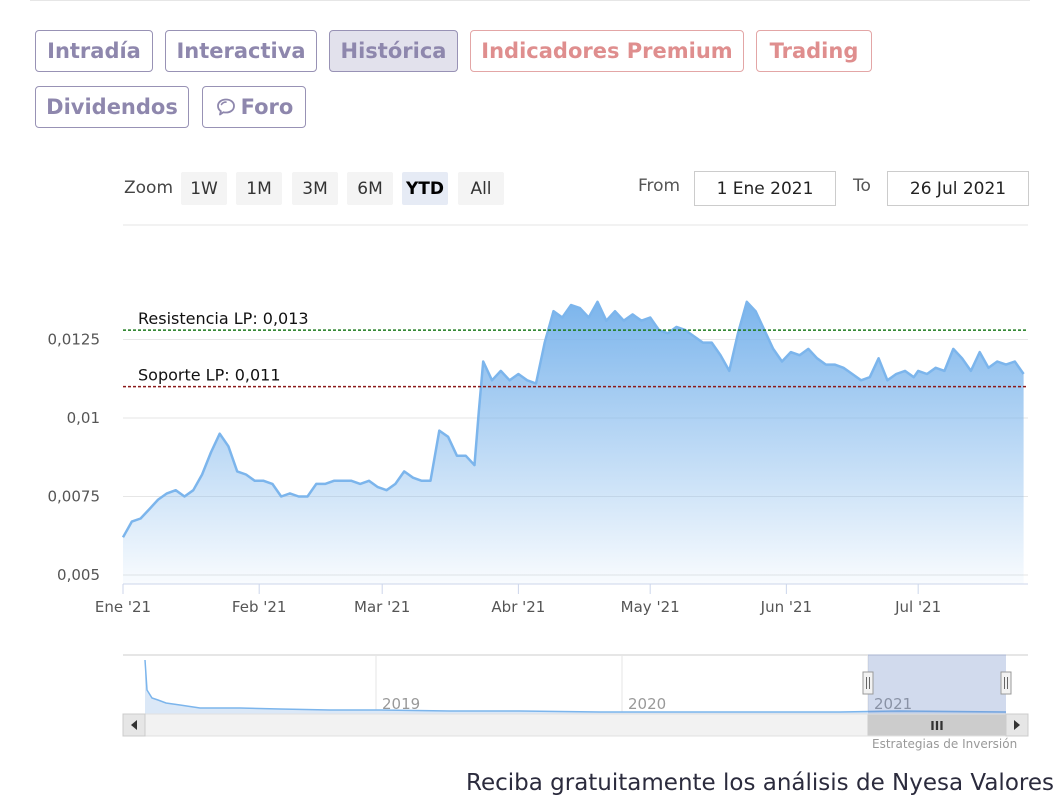 The width and height of the screenshot is (1059, 807). Describe the element at coordinates (518, 607) in the screenshot. I see `x-tick-label: Abr '21` at that location.